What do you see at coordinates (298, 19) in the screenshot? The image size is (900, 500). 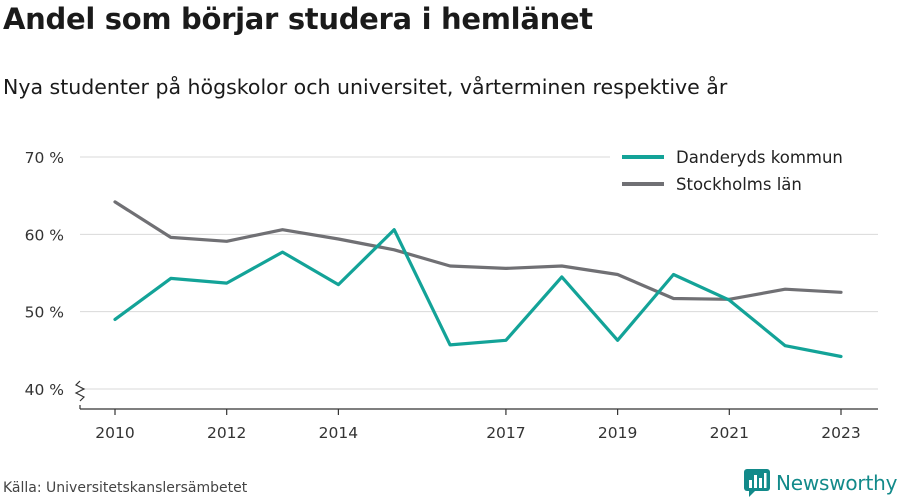 I see `chart-title: Andel som börjar studera i hemlänet` at bounding box center [298, 19].